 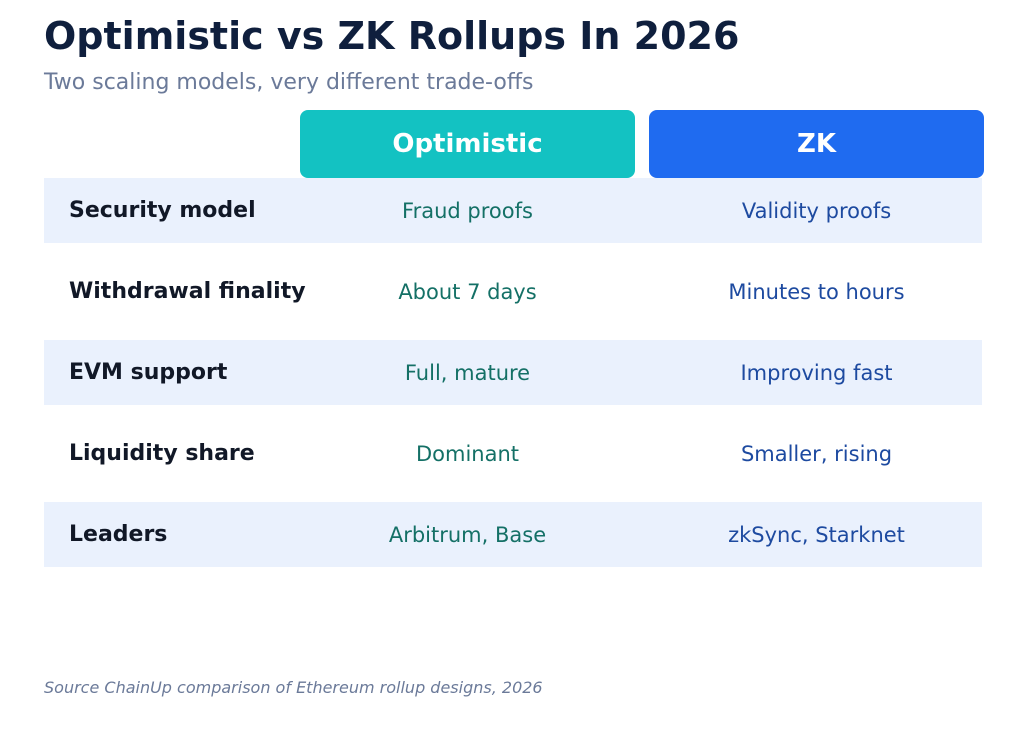 What do you see at coordinates (118, 534) in the screenshot?
I see `row-label: Leaders` at bounding box center [118, 534].